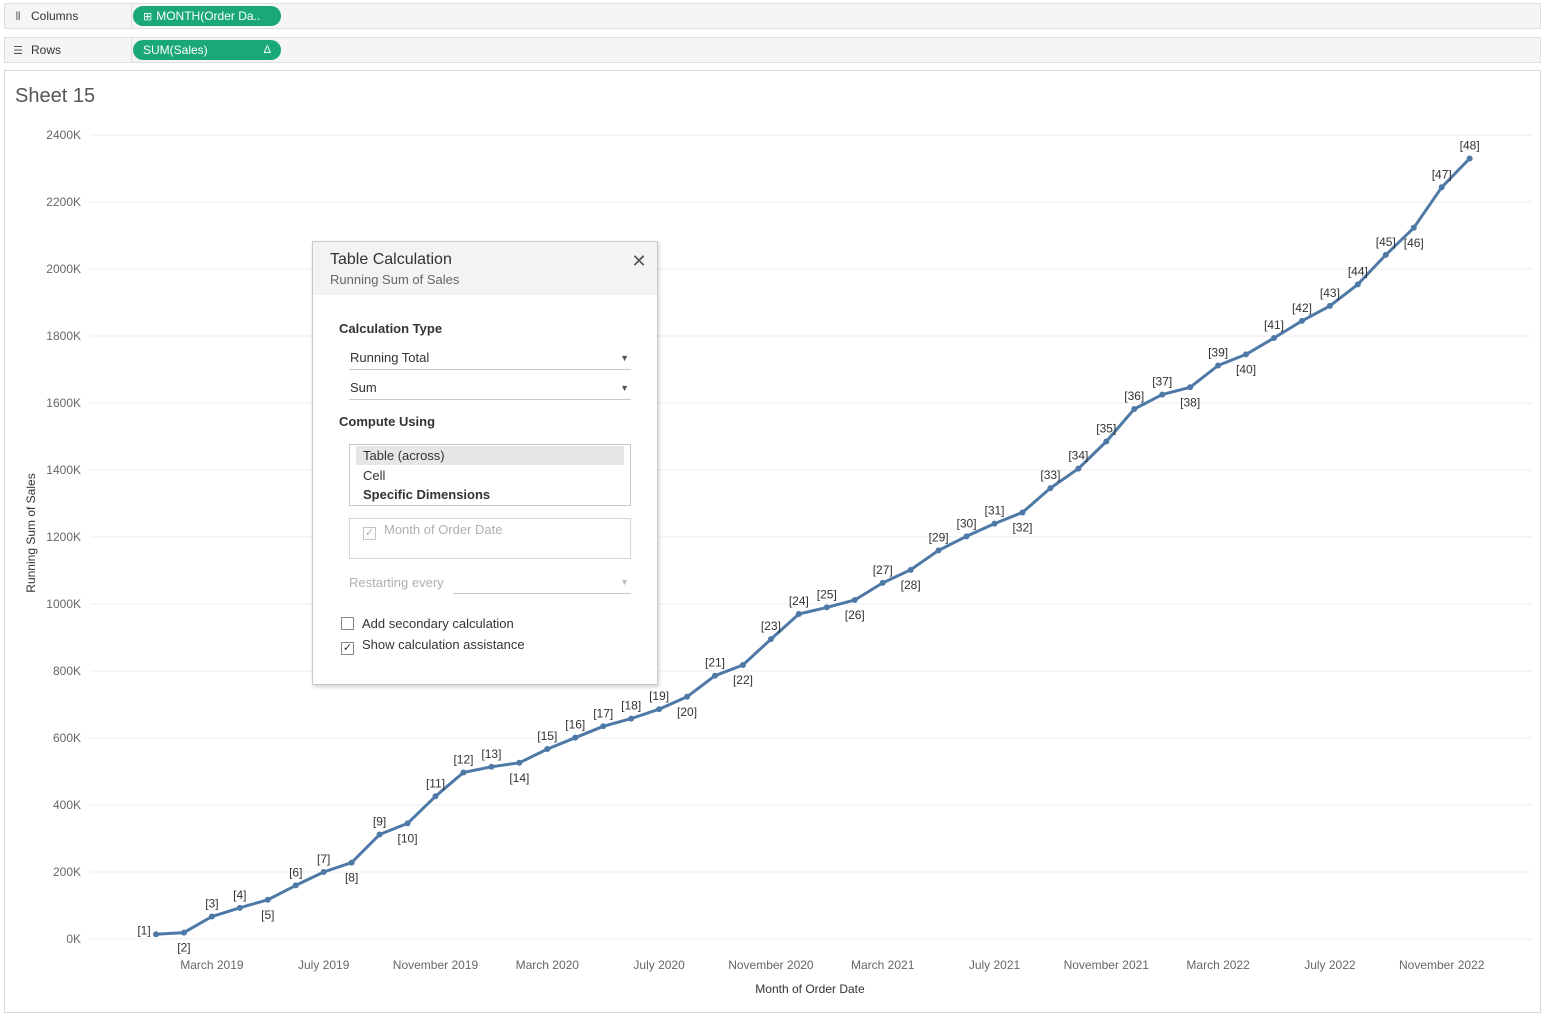 The image size is (1542, 1015). I want to click on x-axis-title: Month of Order Date, so click(810, 989).